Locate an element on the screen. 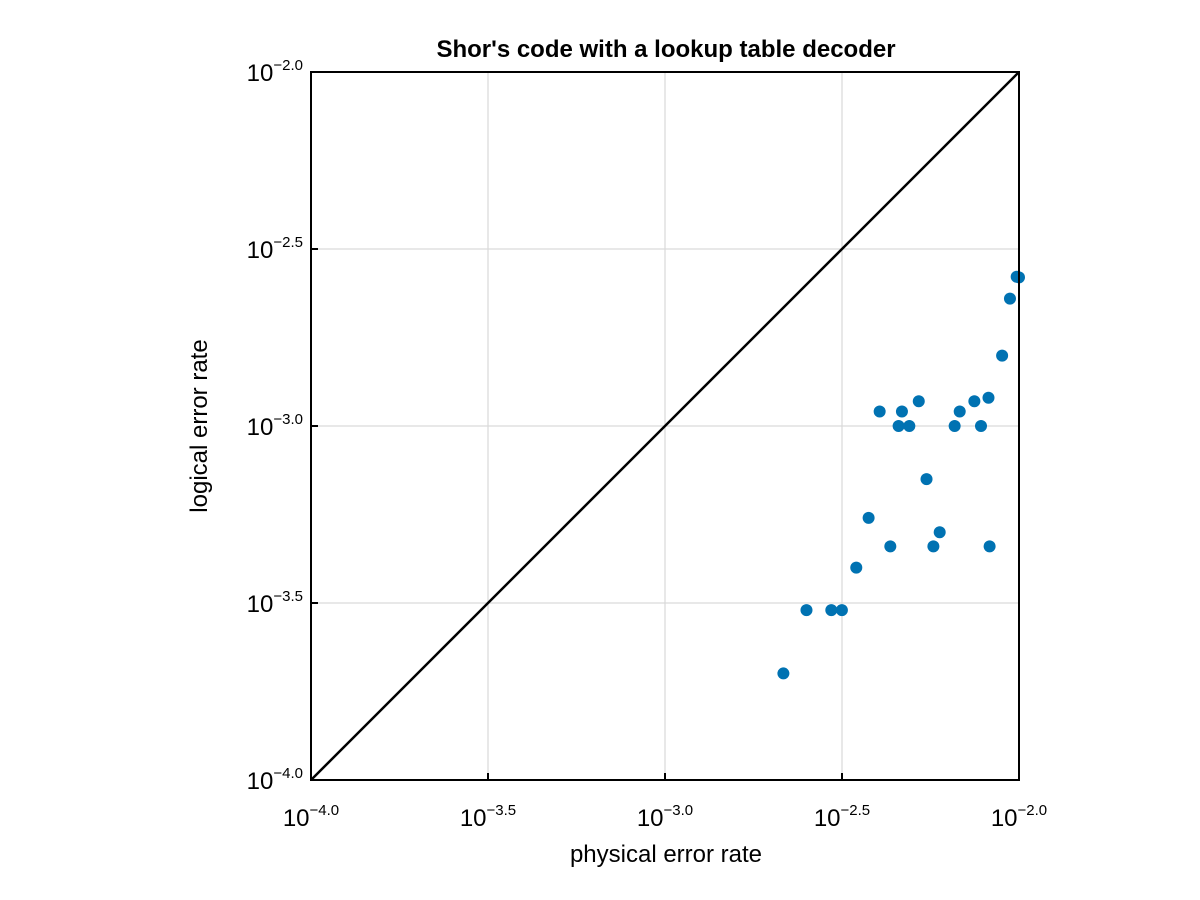 The image size is (1200, 900). x-tick-label: 10−3.5 is located at coordinates (488, 817).